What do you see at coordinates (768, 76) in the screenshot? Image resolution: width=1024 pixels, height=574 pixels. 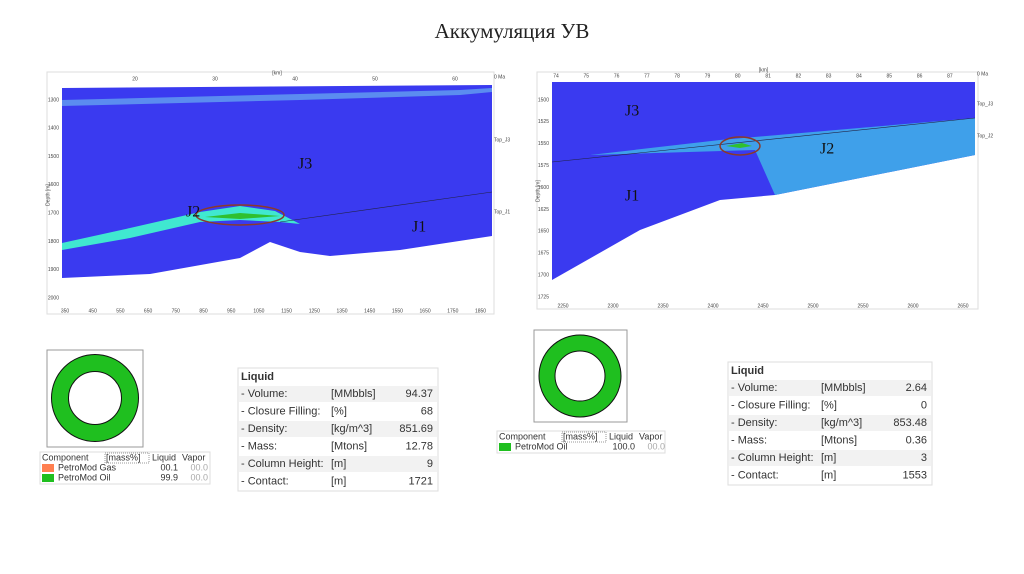 I see `top-tick-label: 81` at bounding box center [768, 76].